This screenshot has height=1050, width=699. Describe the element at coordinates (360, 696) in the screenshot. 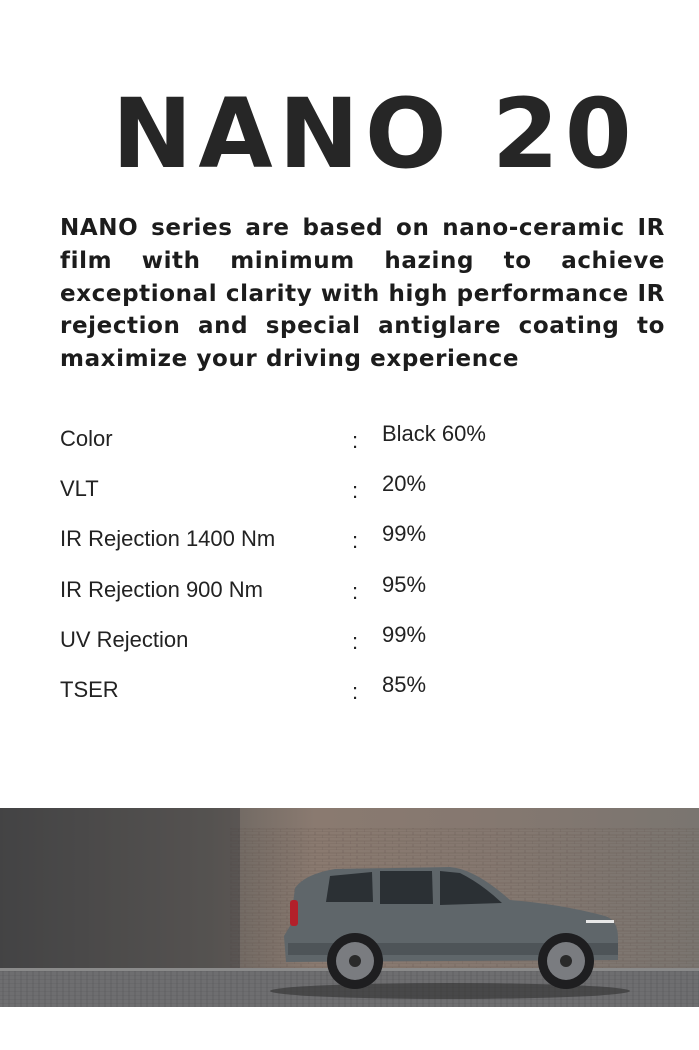

I see `spec-row: TSER:85%` at that location.